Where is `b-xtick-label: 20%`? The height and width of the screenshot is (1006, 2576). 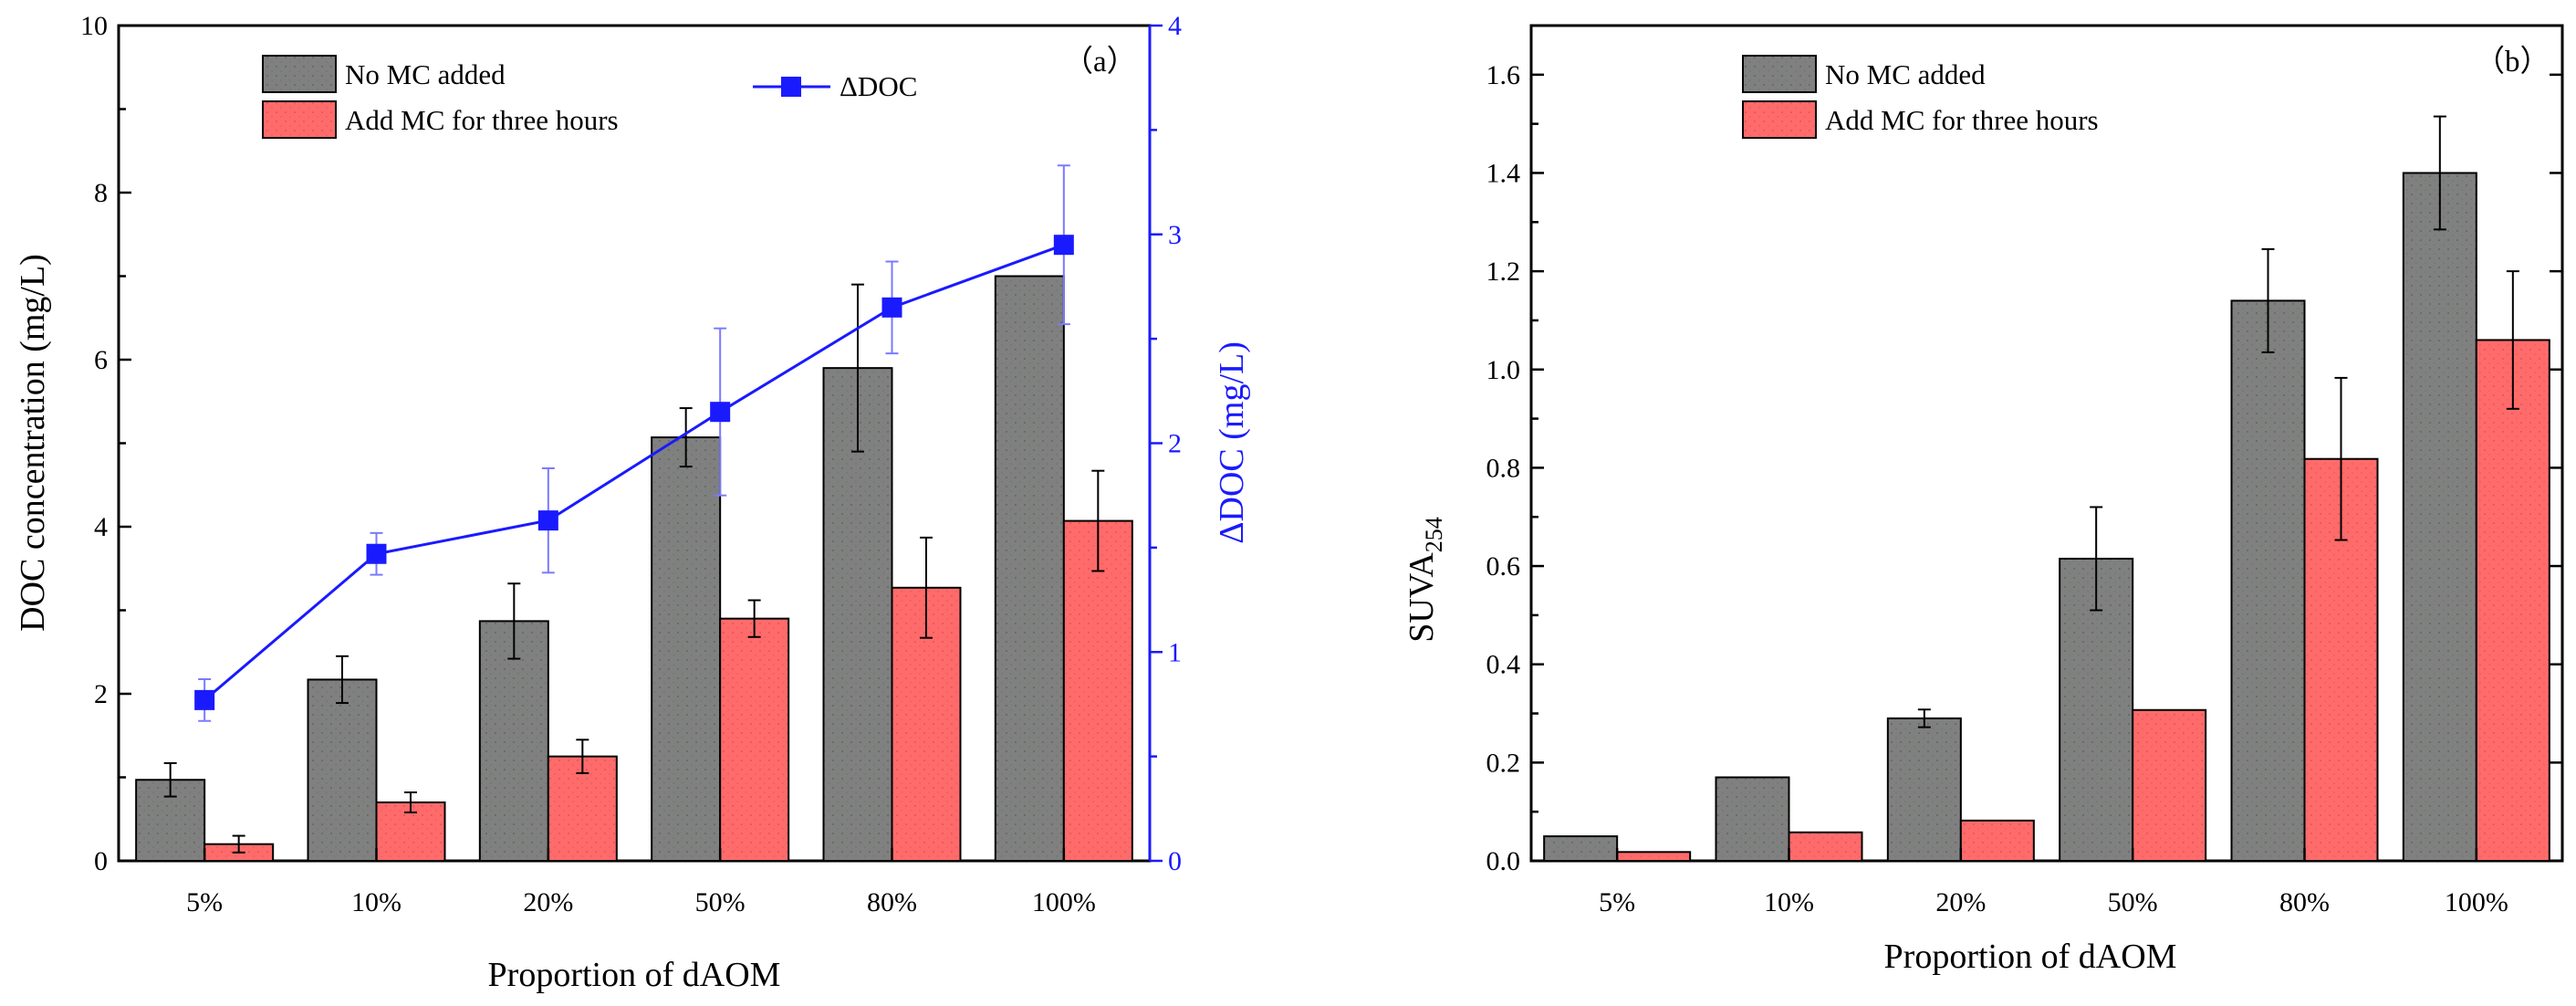 b-xtick-label: 20% is located at coordinates (1960, 902).